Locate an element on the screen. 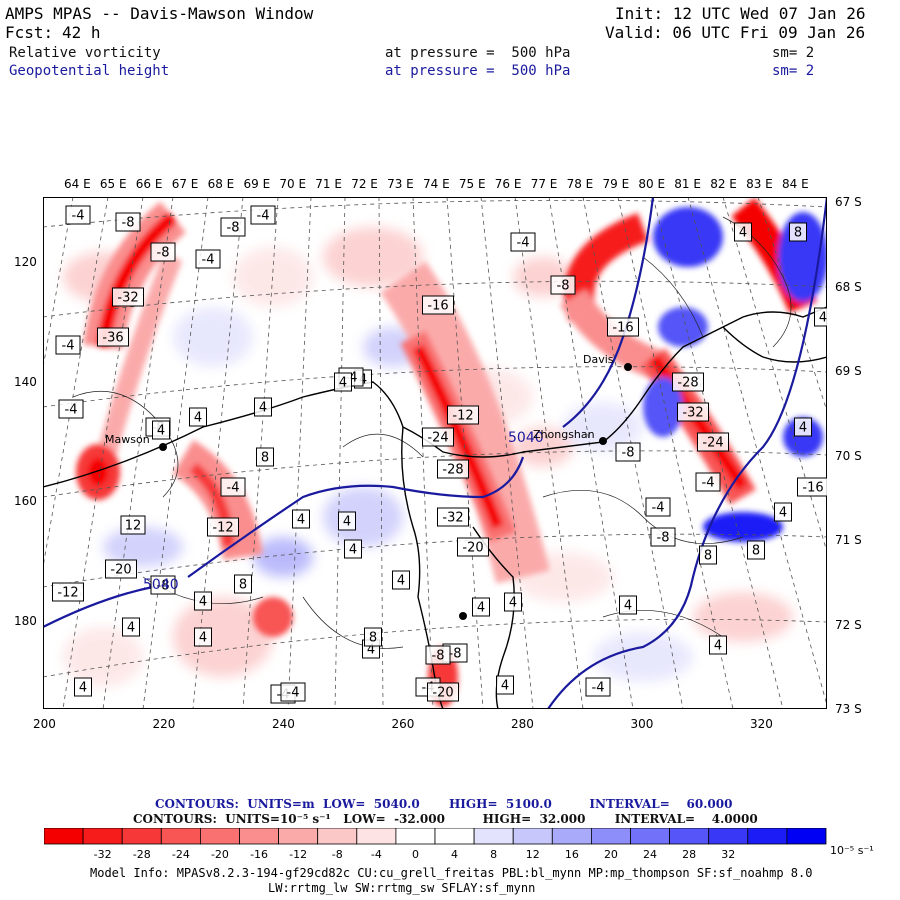 Image resolution: width=900 pixels, height=900 pixels. field2-name: Geopotential height is located at coordinates (89, 71).